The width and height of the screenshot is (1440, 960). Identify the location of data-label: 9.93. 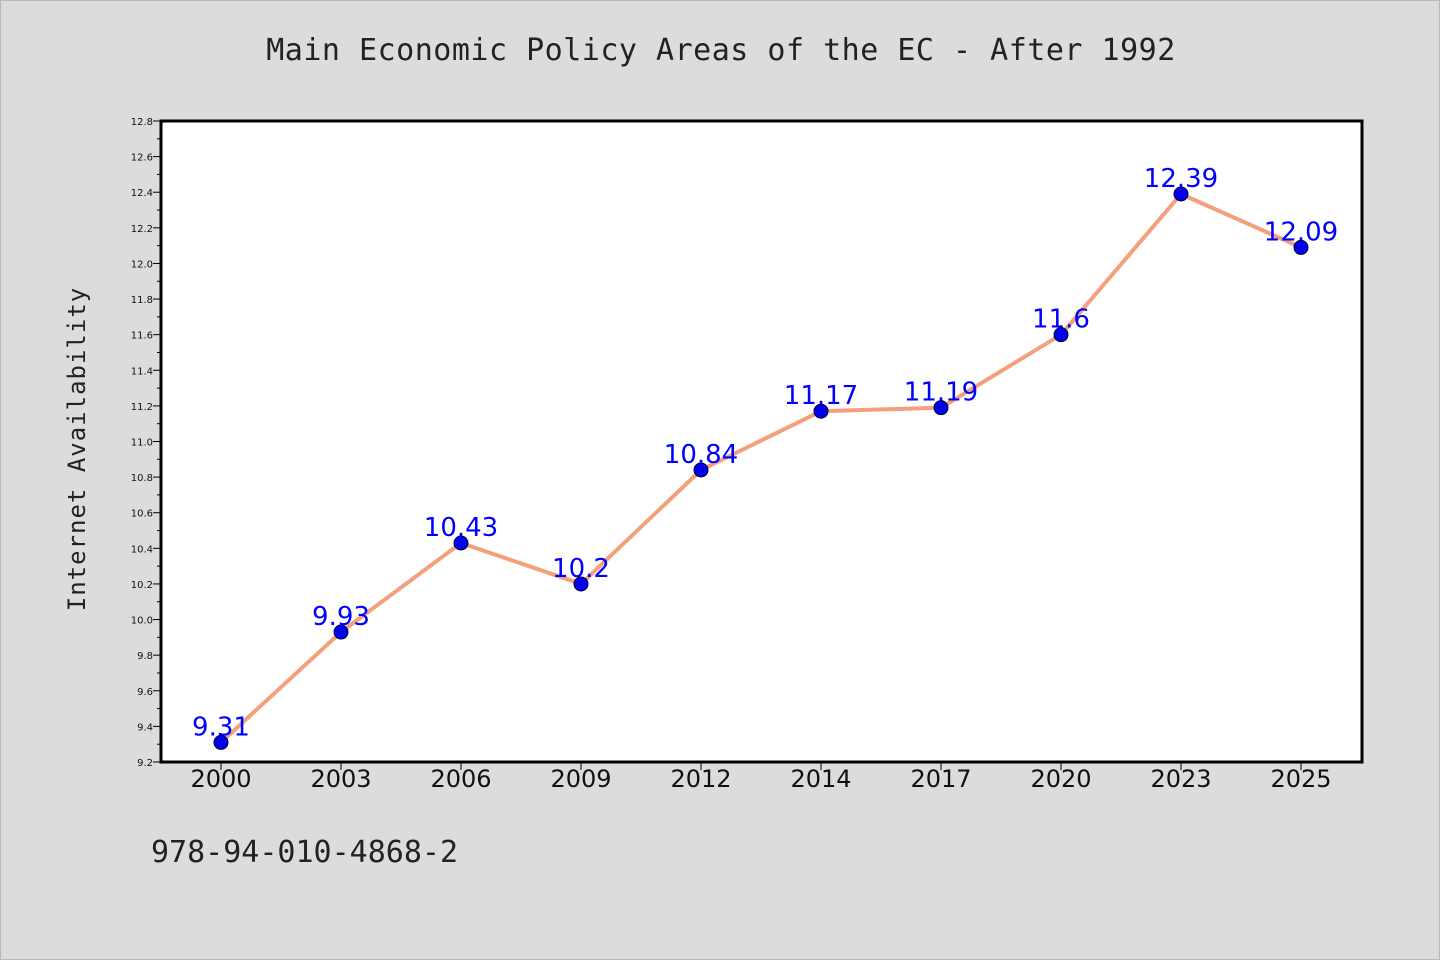
(341, 617).